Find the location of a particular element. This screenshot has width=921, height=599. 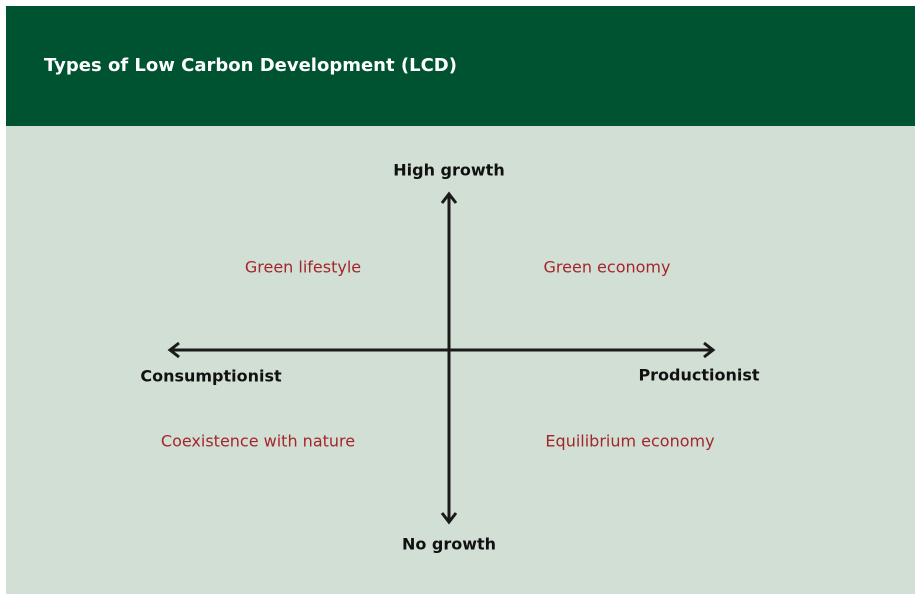

quadrant-label: Equilibrium economy is located at coordinates (629, 441).